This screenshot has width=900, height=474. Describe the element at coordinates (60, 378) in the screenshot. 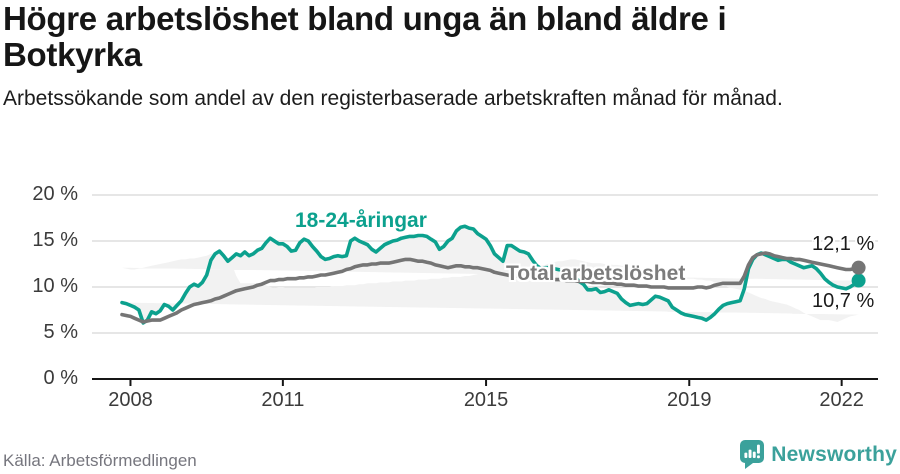

I see `y-axis-label: 0 %` at that location.